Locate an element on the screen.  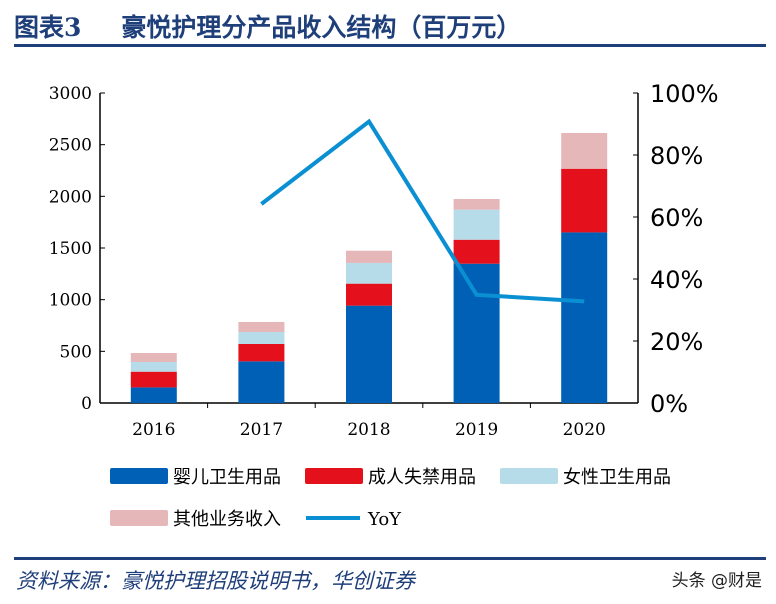
source-note: 资料来源：豪悦护理招股说明书，华创证券 is located at coordinates (215, 581).